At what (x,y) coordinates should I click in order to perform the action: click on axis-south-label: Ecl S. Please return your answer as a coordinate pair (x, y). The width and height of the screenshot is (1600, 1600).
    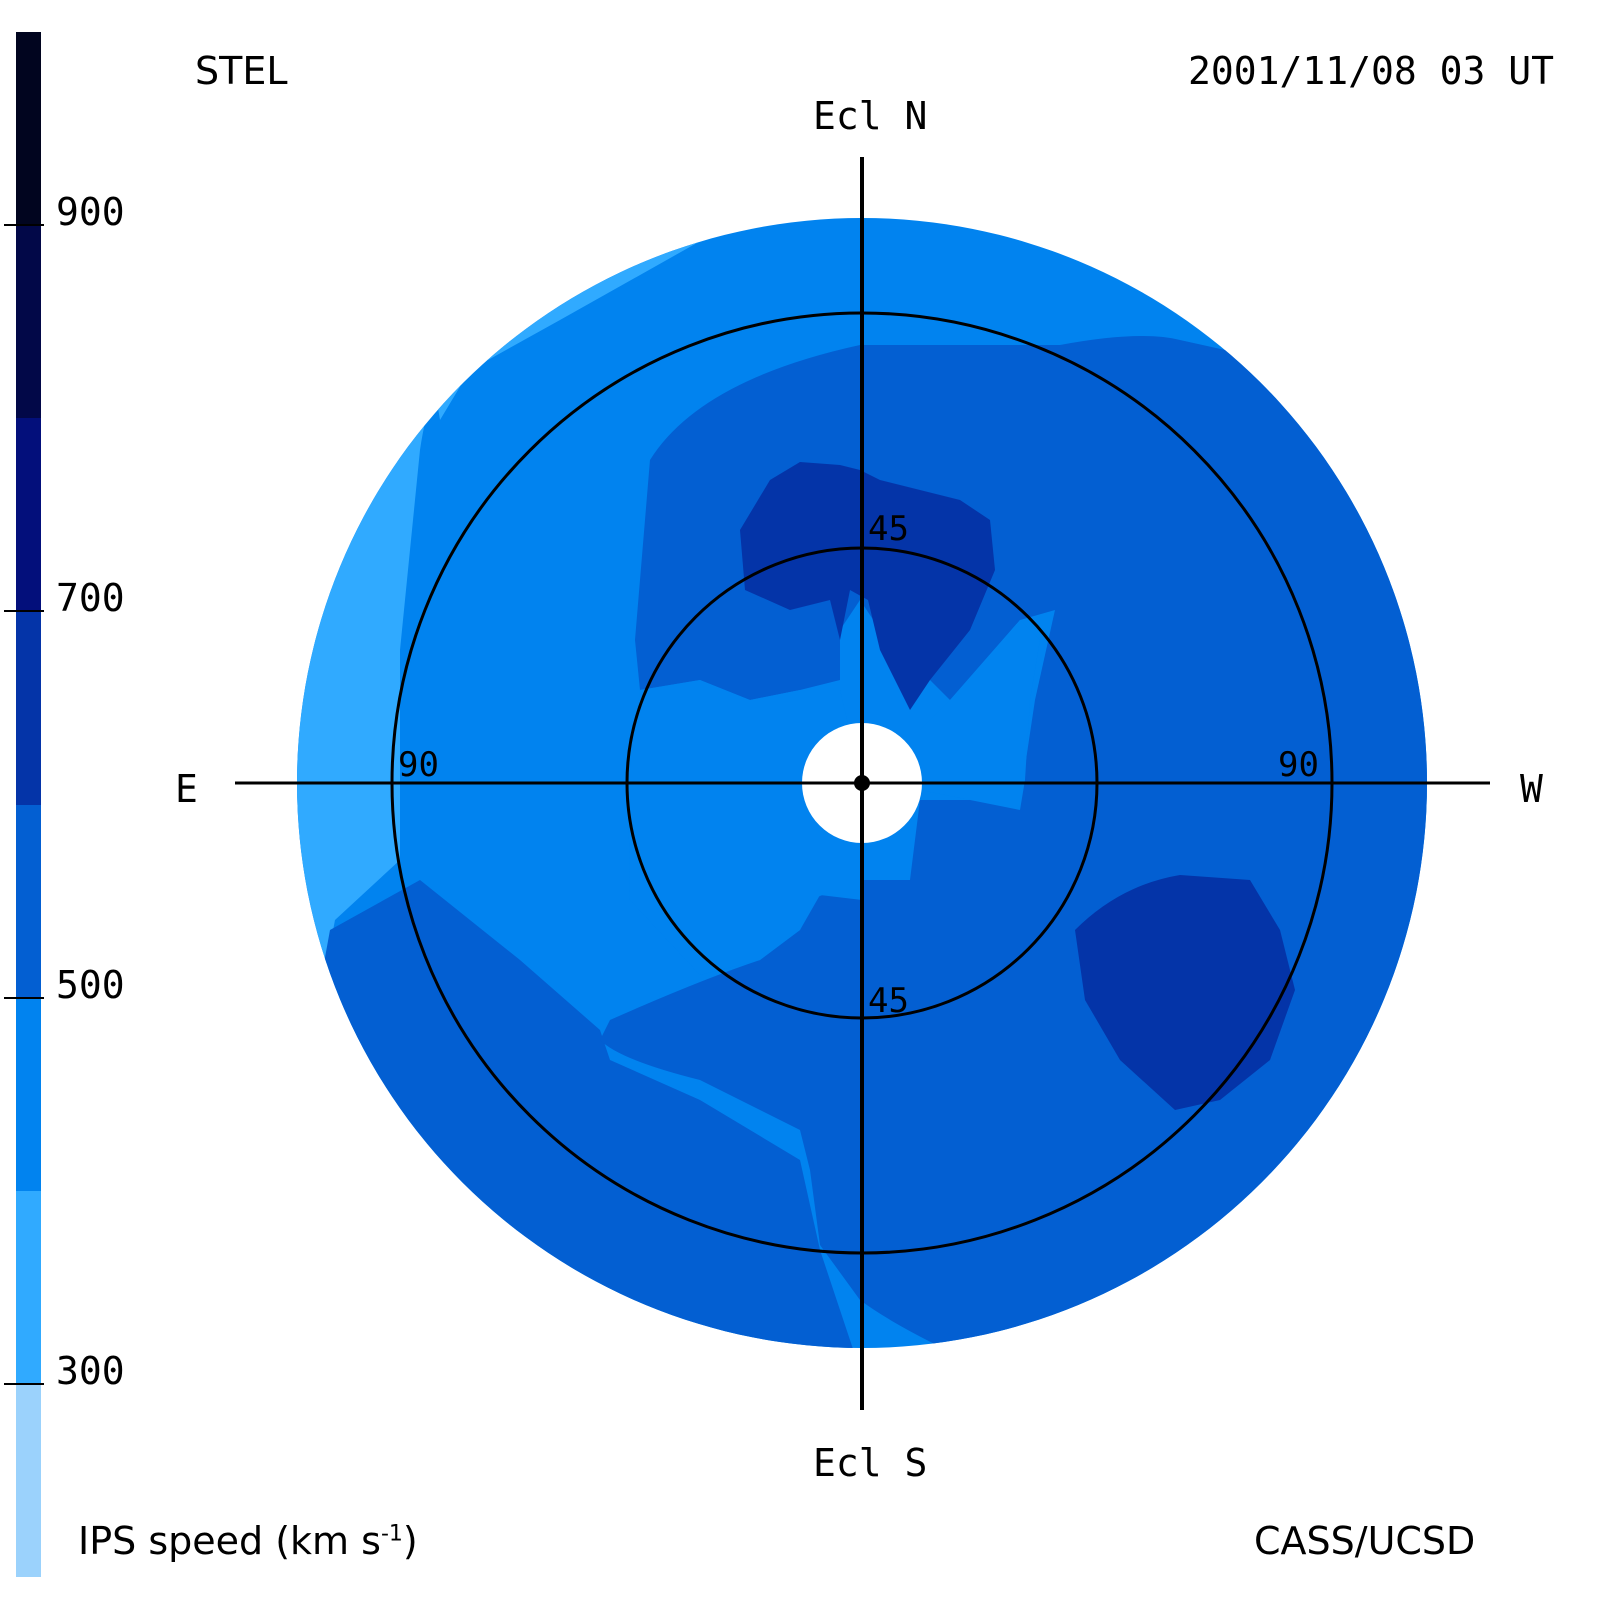
    Looking at the image, I should click on (870, 1463).